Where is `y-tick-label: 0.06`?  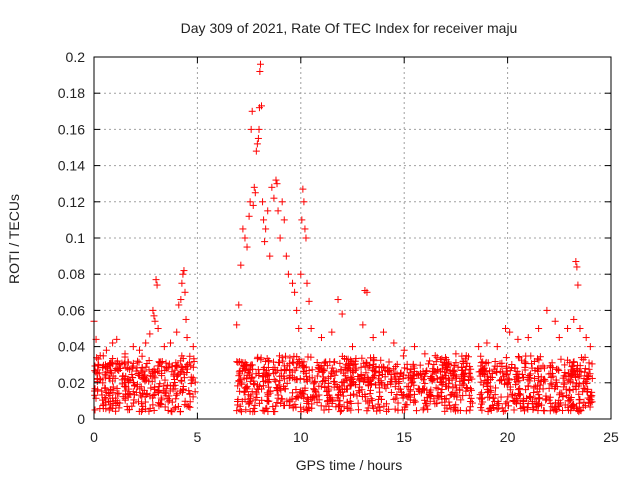
y-tick-label: 0.06 is located at coordinates (71, 310).